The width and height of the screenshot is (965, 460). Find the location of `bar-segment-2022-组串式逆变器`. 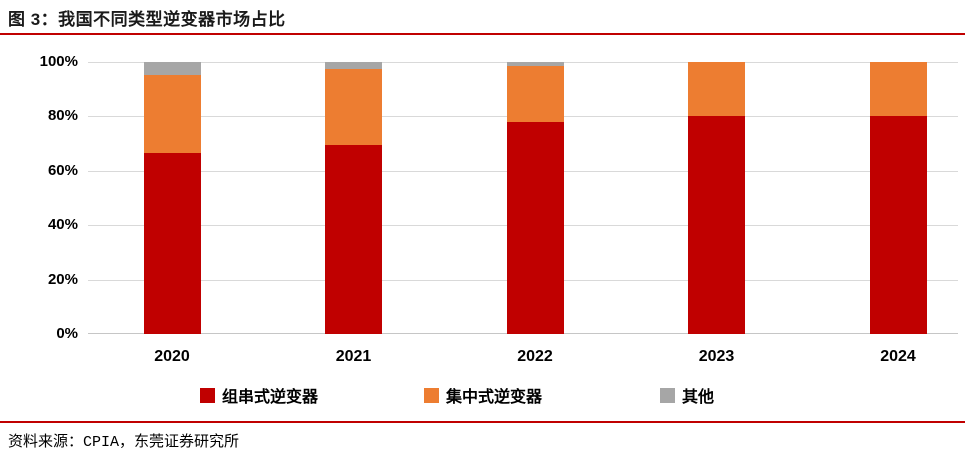

bar-segment-2022-组串式逆变器 is located at coordinates (535, 227).